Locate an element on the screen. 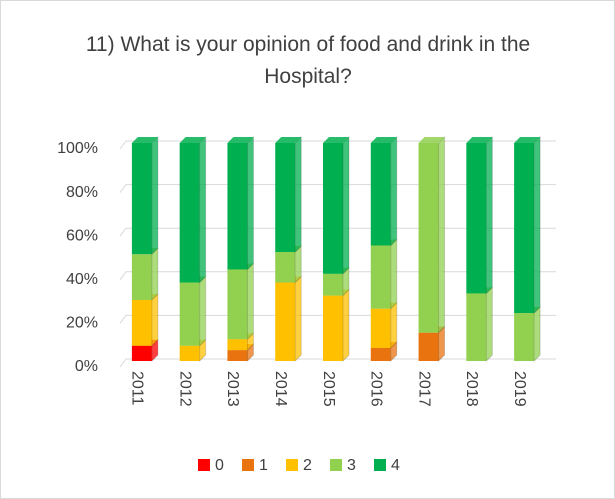 The image size is (615, 499). y-tick-label: 20% is located at coordinates (82, 323).